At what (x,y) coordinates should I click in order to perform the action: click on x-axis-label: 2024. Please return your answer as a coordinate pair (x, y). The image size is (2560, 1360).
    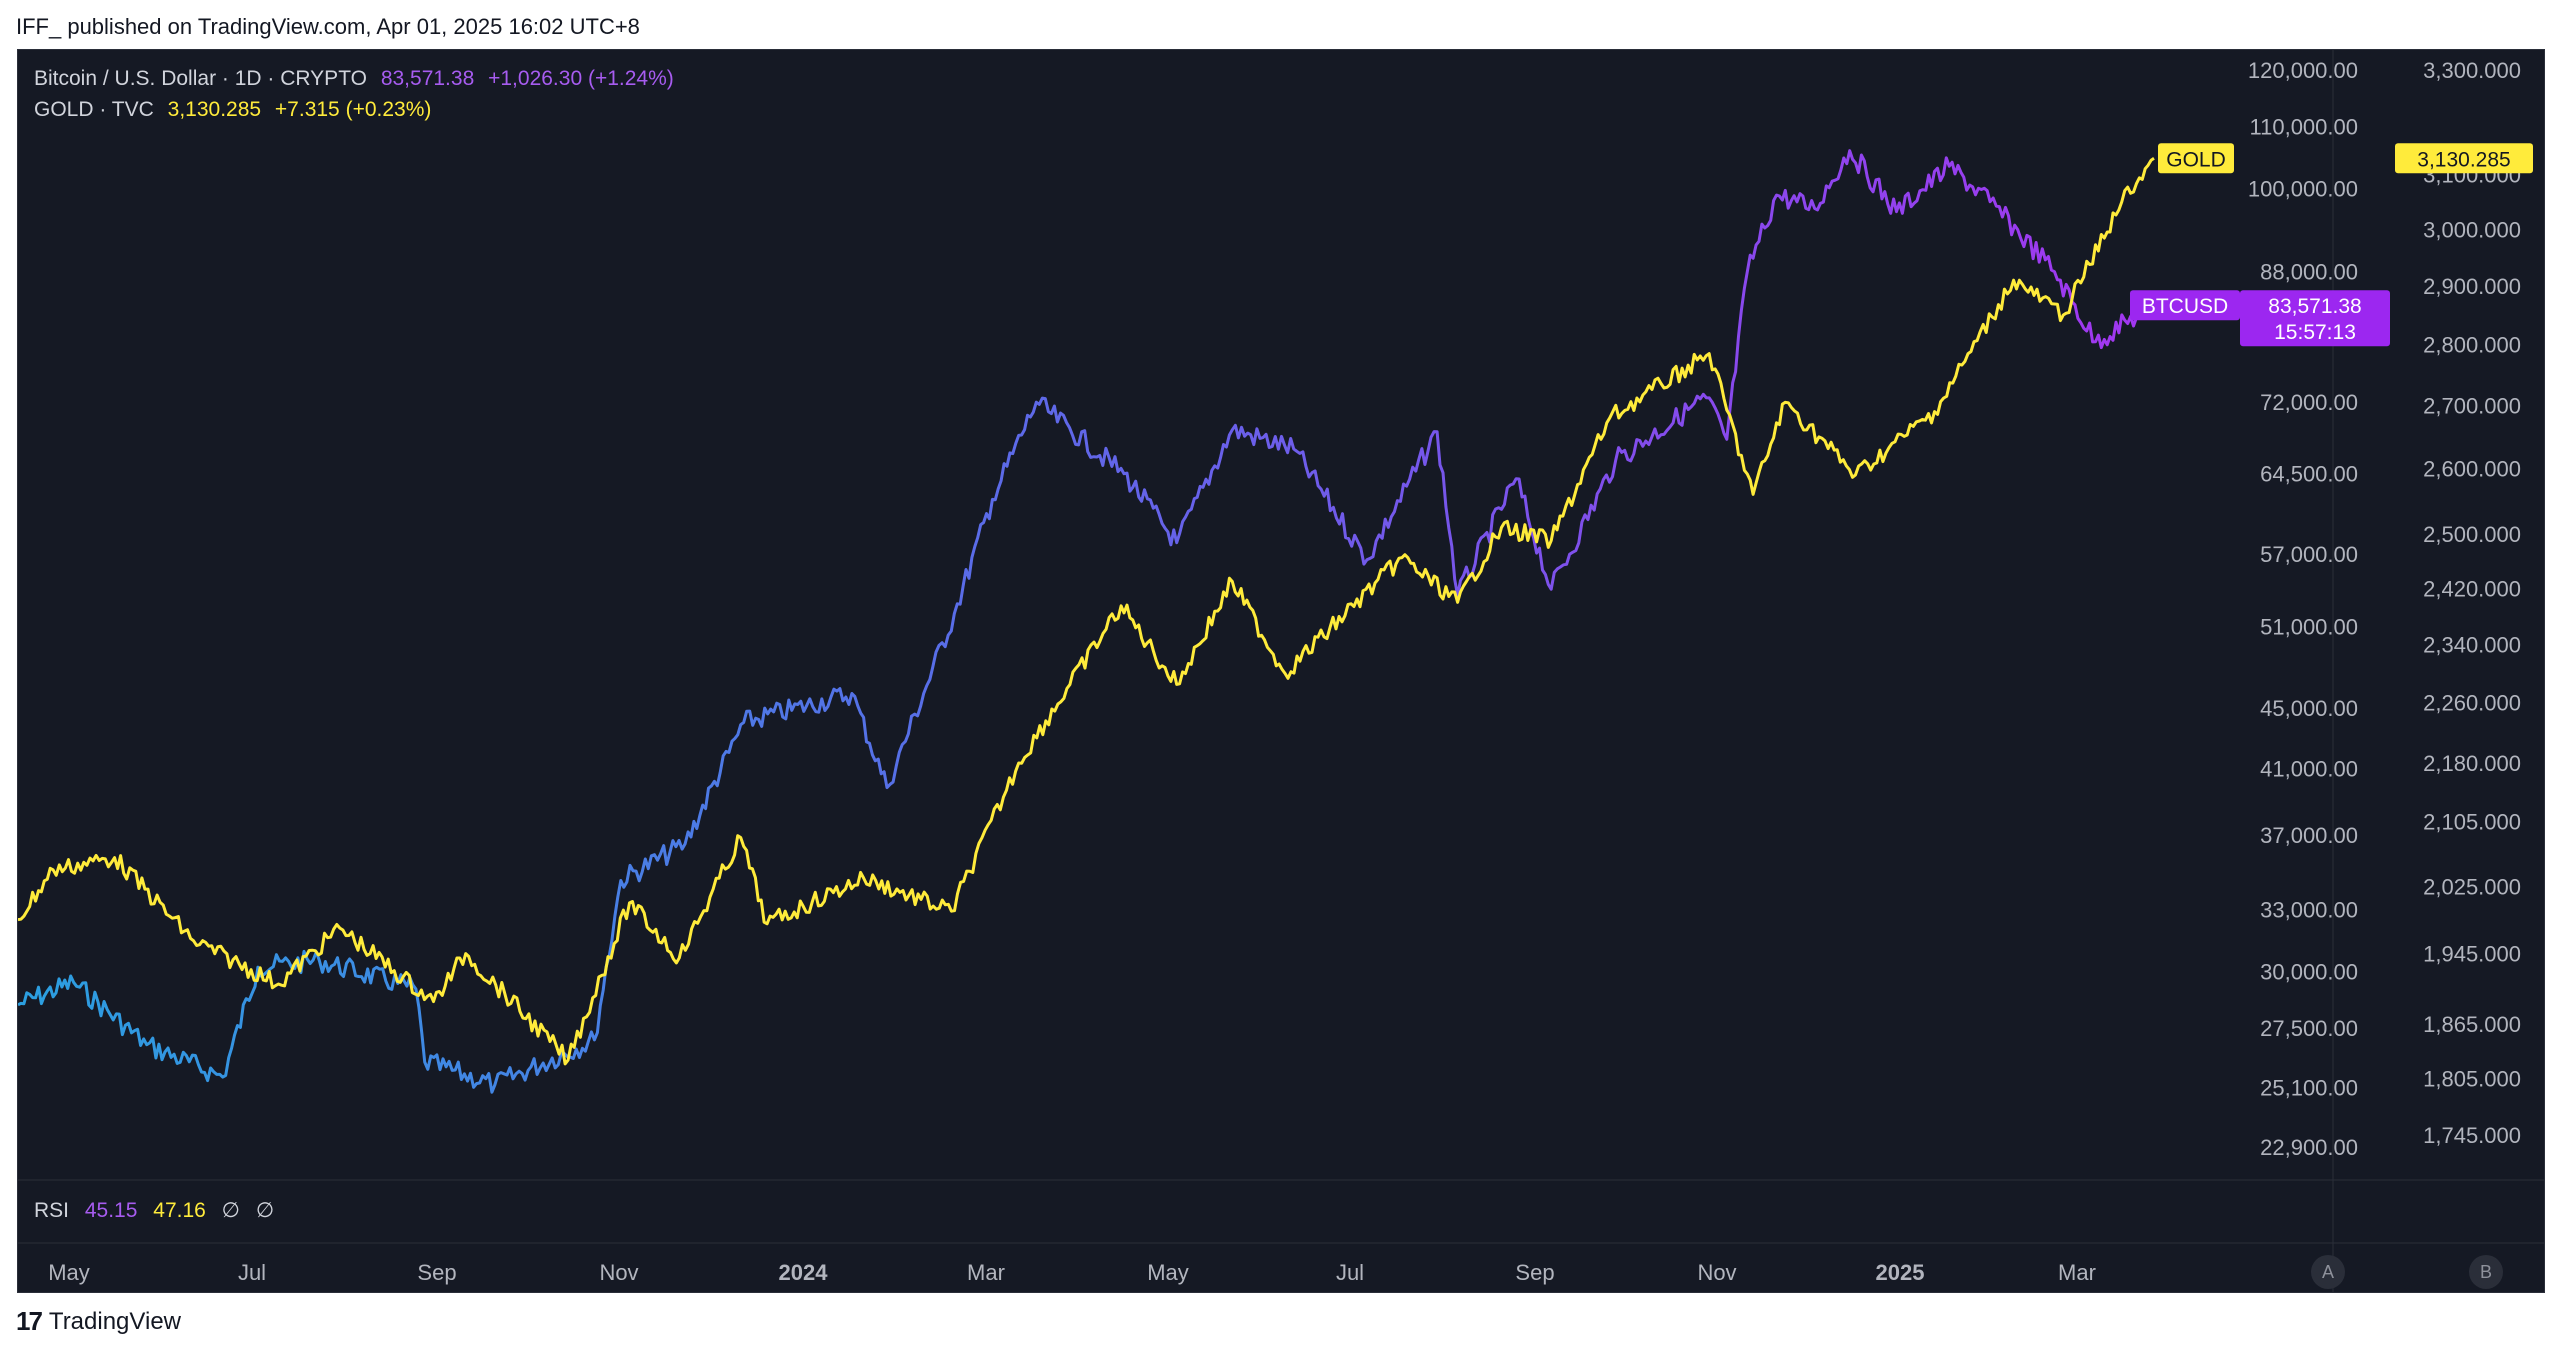
    Looking at the image, I should click on (804, 1272).